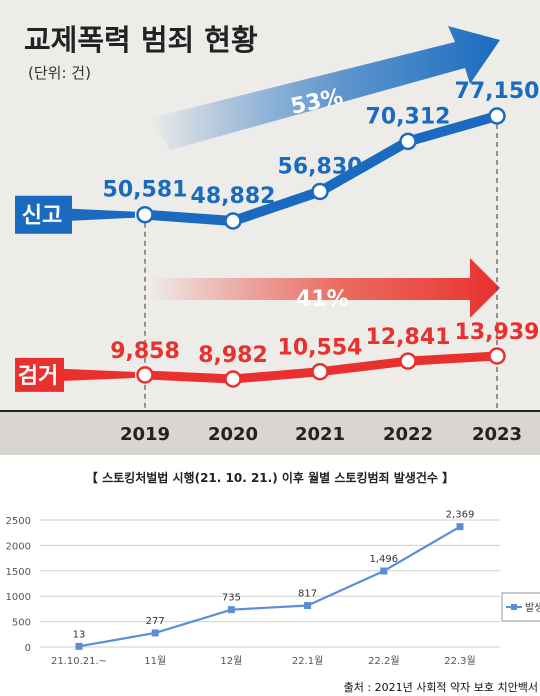 Image resolution: width=540 pixels, height=696 pixels. What do you see at coordinates (75, 214) in the screenshot?
I see `report-series-tag` at bounding box center [75, 214].